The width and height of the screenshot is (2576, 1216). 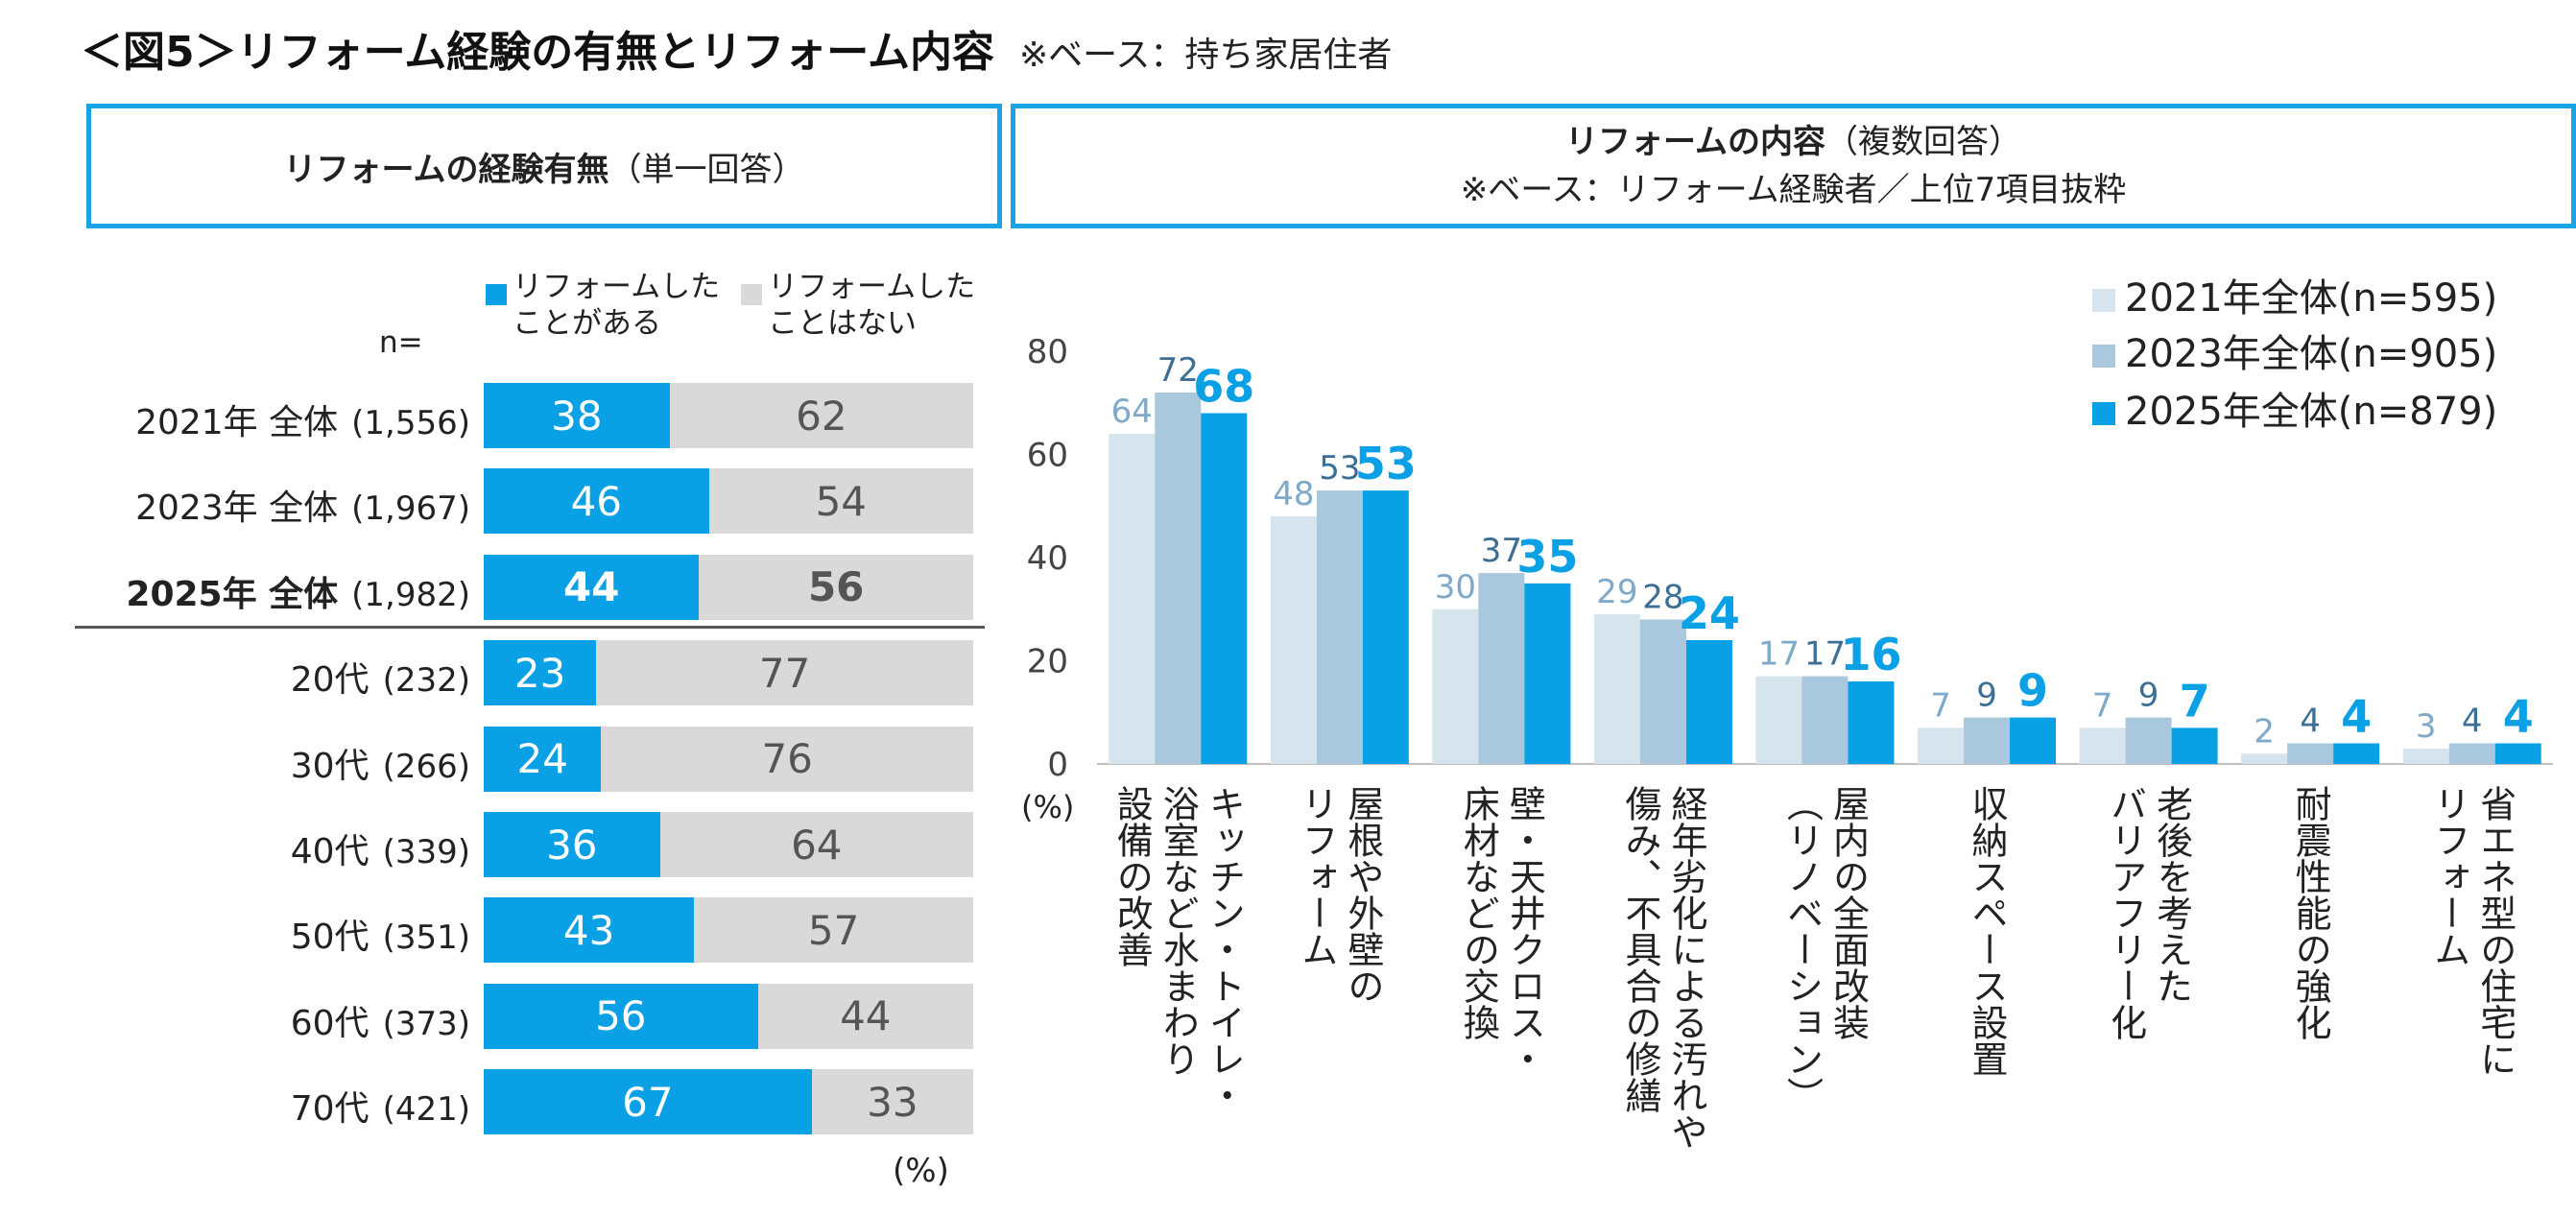 I want to click on data-label: 68, so click(x=1223, y=387).